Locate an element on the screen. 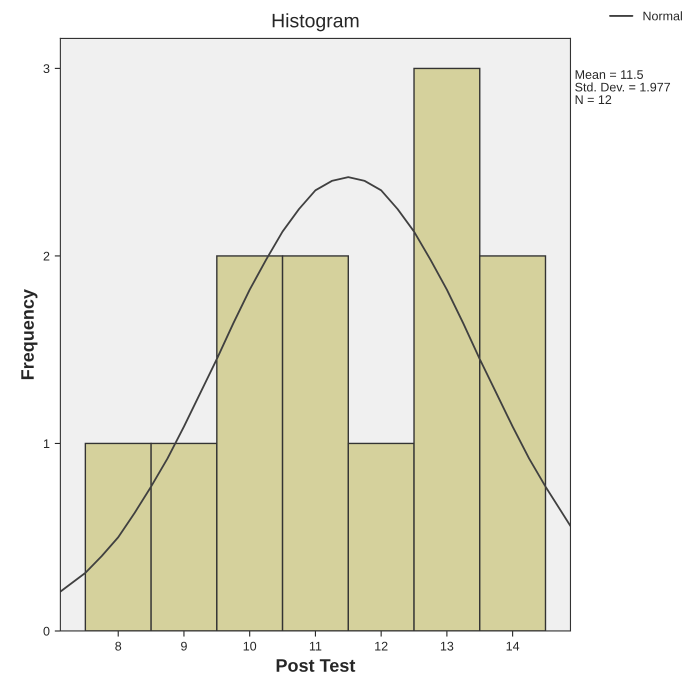  chart-title: Histogram is located at coordinates (315, 22).